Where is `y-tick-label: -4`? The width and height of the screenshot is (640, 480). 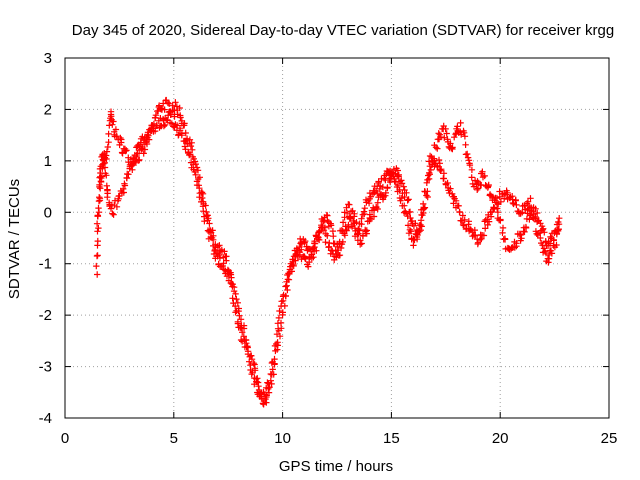 y-tick-label: -4 is located at coordinates (45, 418).